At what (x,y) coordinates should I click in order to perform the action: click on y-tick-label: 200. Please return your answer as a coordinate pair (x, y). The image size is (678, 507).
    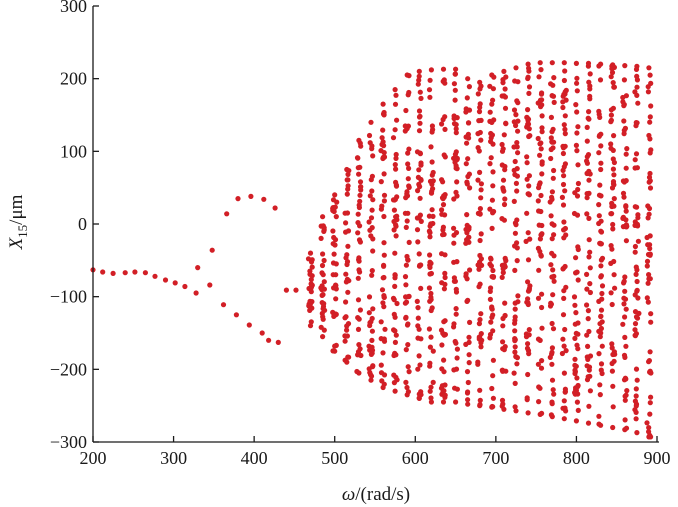
    Looking at the image, I should click on (73, 79).